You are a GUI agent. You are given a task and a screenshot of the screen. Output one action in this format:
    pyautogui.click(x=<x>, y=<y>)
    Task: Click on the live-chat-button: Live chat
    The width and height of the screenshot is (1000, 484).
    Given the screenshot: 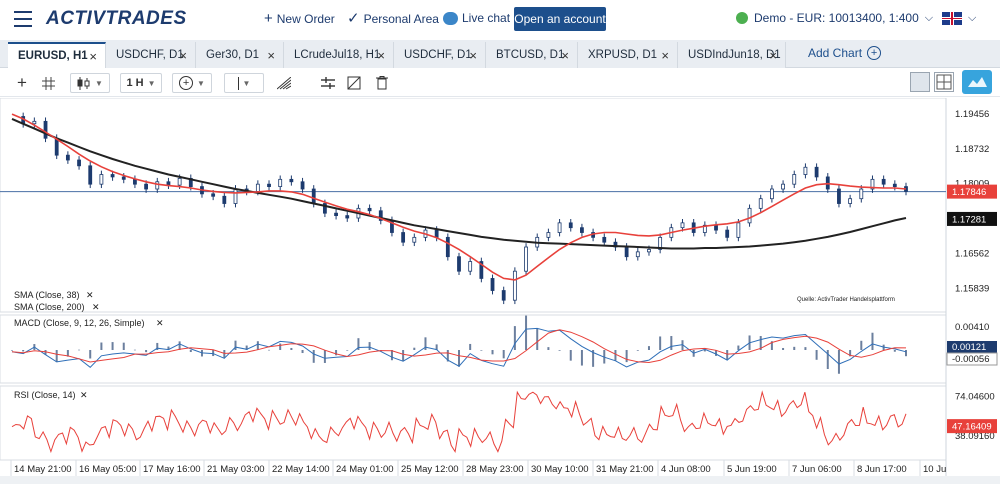 What is the action you would take?
    pyautogui.click(x=476, y=18)
    